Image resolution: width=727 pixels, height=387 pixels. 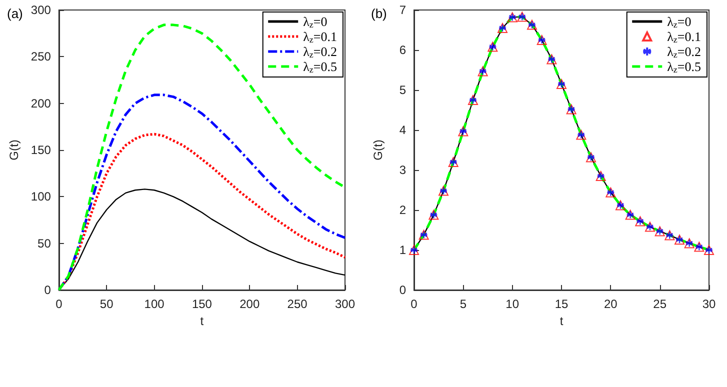 What do you see at coordinates (402, 170) in the screenshot?
I see `y-tick-label: 3` at bounding box center [402, 170].